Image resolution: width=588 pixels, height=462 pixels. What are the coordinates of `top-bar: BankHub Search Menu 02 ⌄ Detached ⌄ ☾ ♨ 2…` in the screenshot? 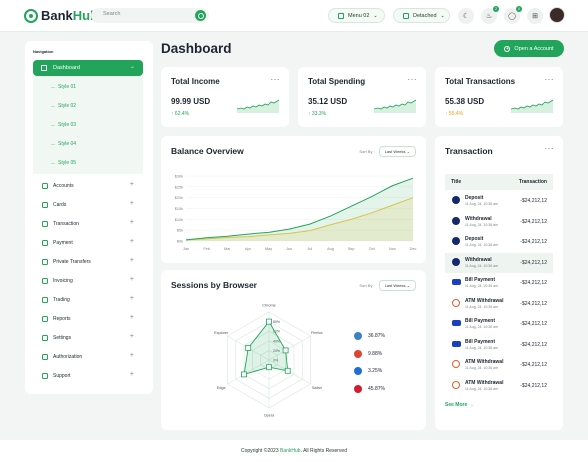 It's located at (294, 16).